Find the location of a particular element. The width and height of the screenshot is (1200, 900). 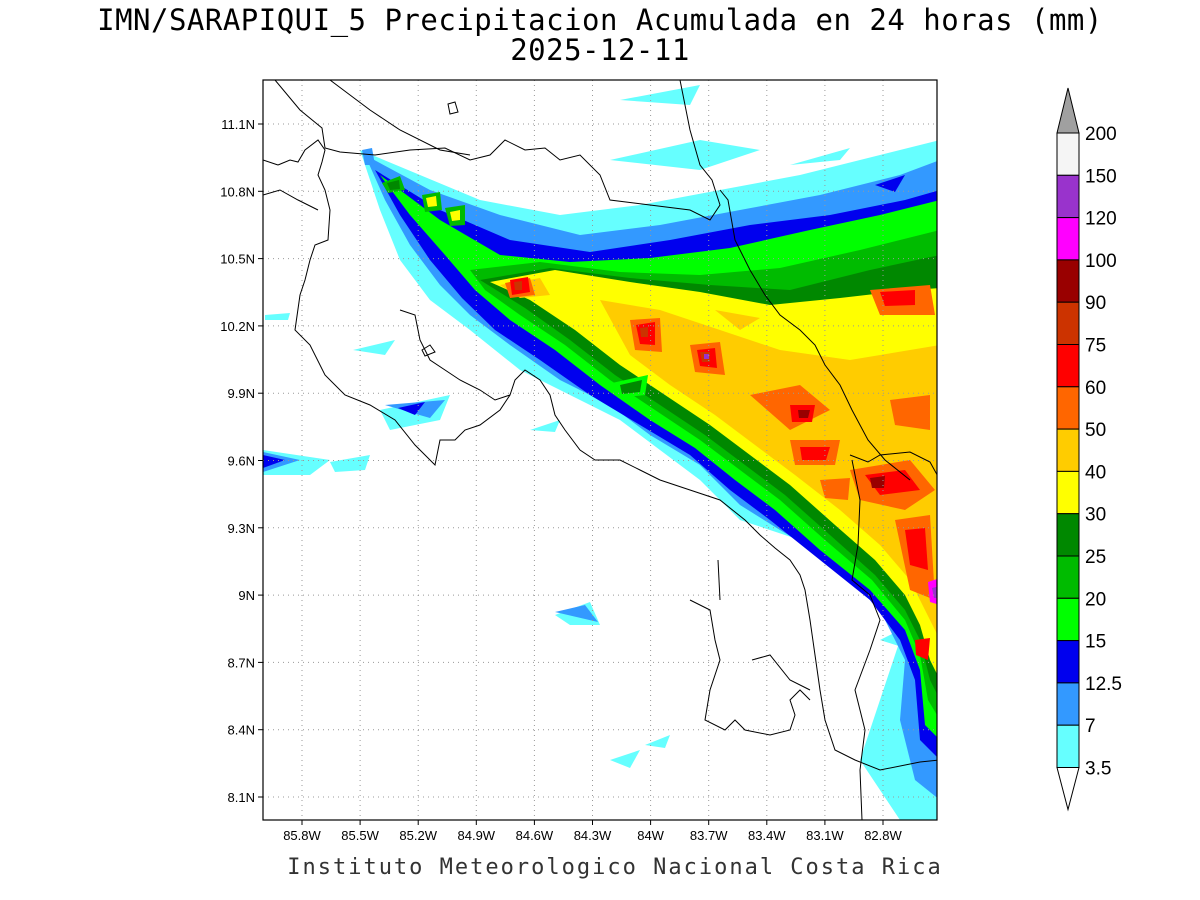

latitude-tick-label: 11.1N is located at coordinates (238, 124).